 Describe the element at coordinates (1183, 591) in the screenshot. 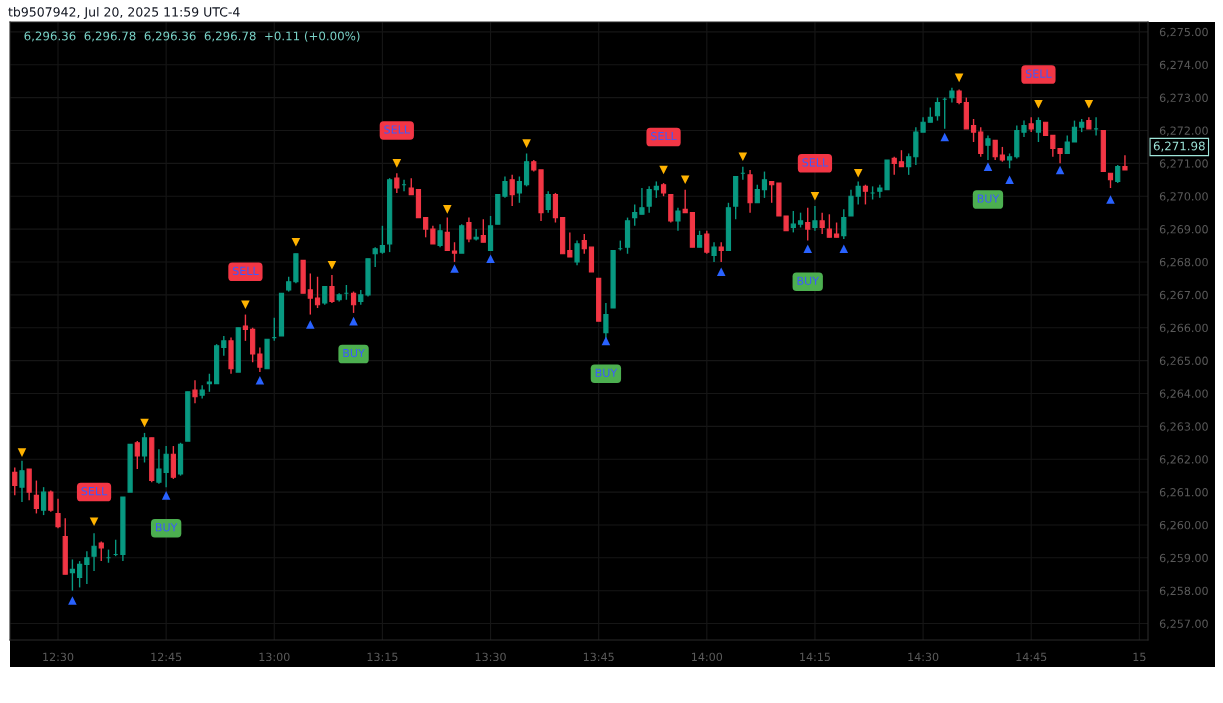

I see `y-tick-label: 6,258.00` at that location.